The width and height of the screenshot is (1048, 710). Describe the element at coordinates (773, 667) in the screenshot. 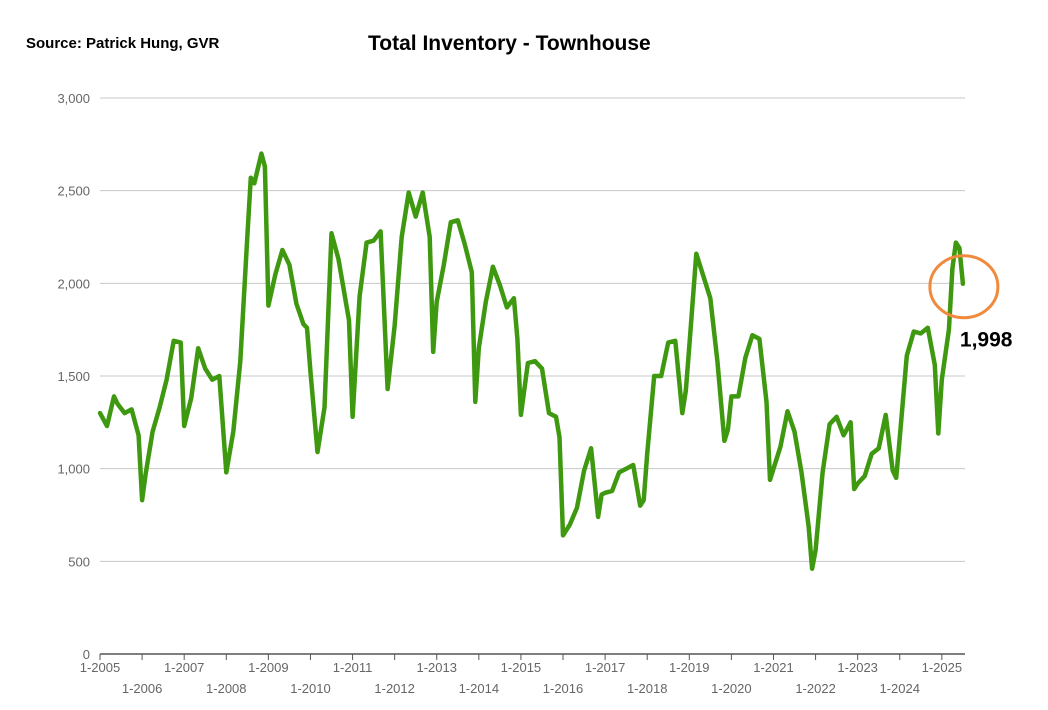

I see `x-tick-label-upper: 1-2021` at that location.